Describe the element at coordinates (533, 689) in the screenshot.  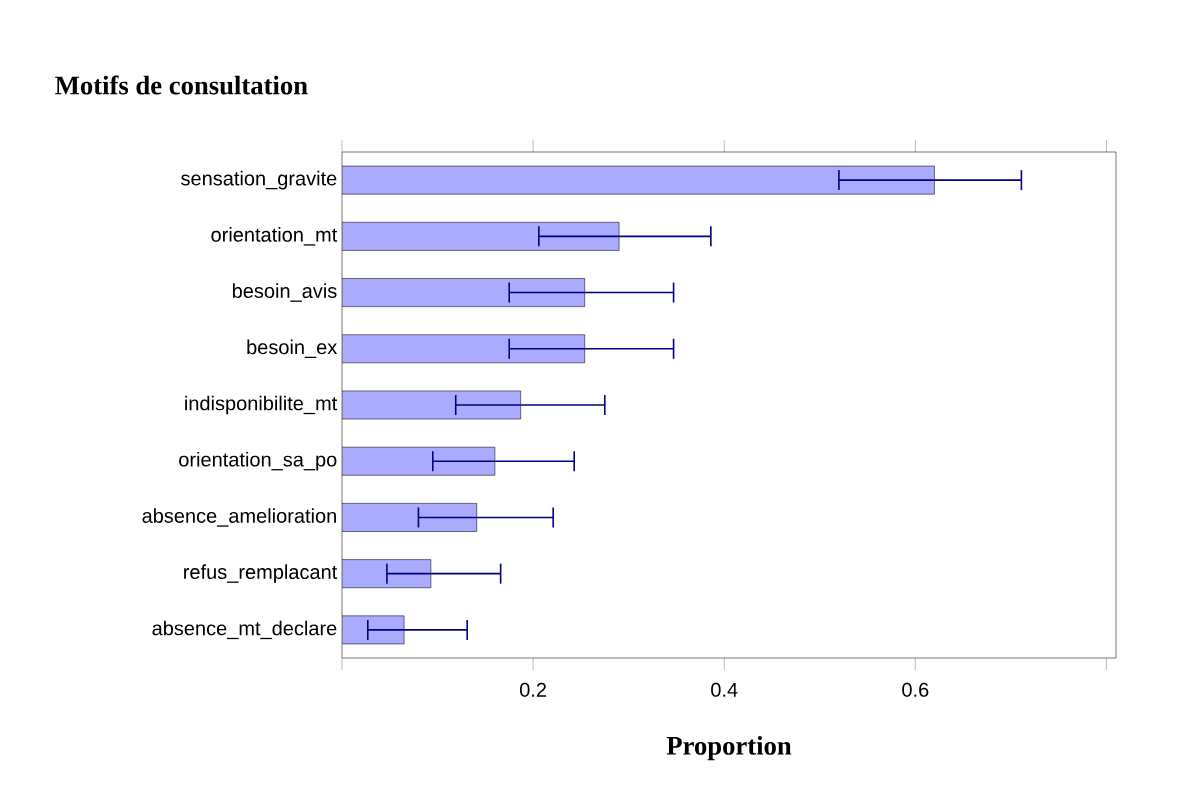
I see `x-tick-label: 0.2` at that location.